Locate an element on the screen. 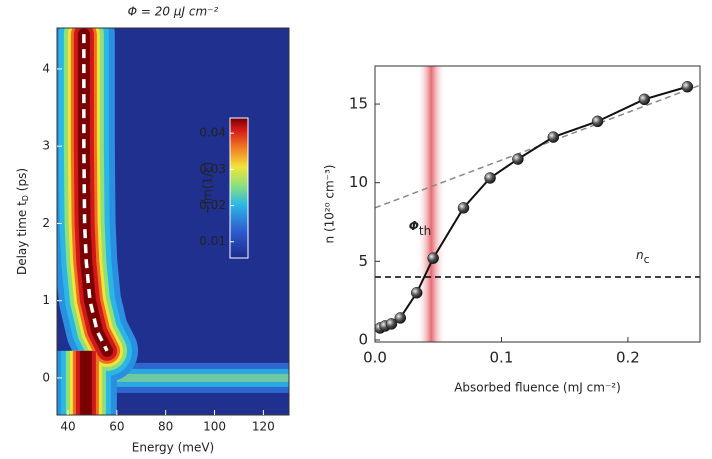  critical-density-label: nc is located at coordinates (643, 257).